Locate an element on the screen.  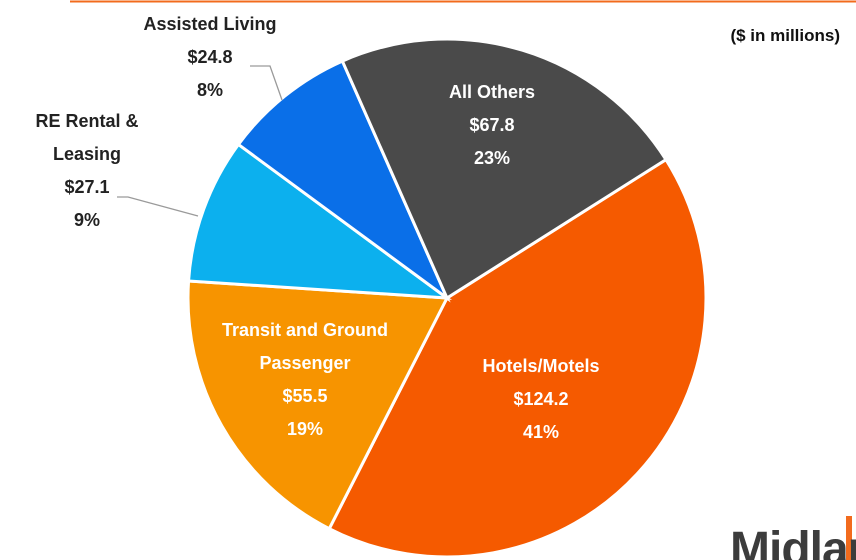
logo: Midland is located at coordinates (793, 541).